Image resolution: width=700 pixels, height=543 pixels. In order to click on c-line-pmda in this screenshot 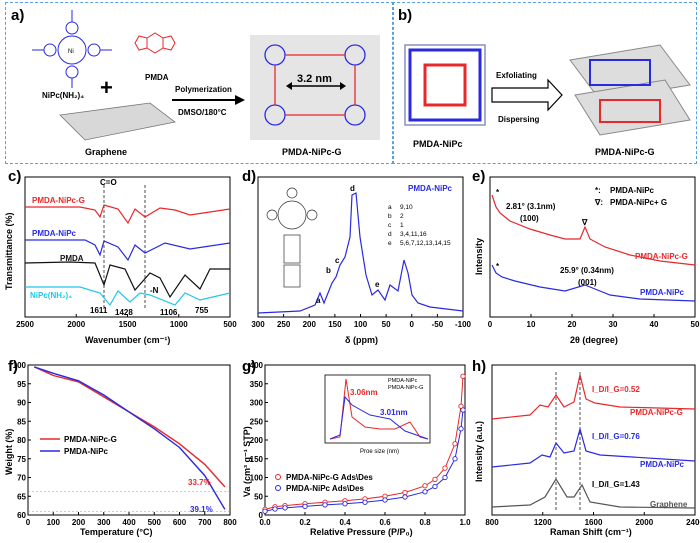, I will do `click(127, 280)`.